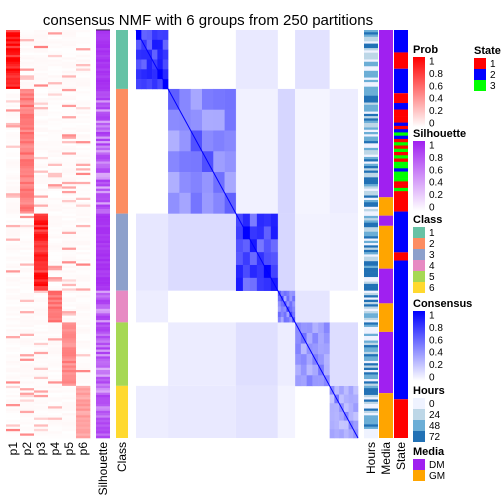  Describe the element at coordinates (437, 465) in the screenshot. I see `media-legend-label: DM` at that location.